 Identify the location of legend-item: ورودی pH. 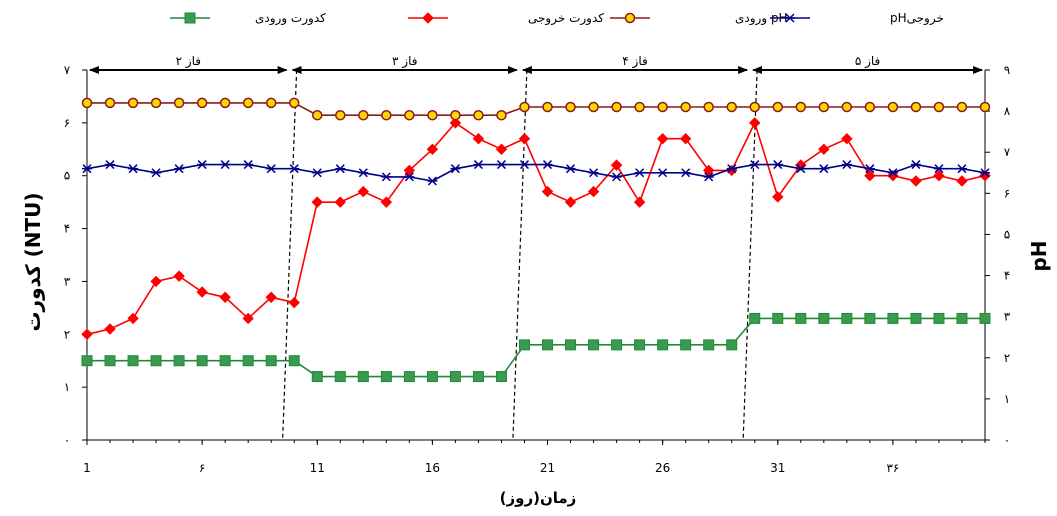
(699, 18).